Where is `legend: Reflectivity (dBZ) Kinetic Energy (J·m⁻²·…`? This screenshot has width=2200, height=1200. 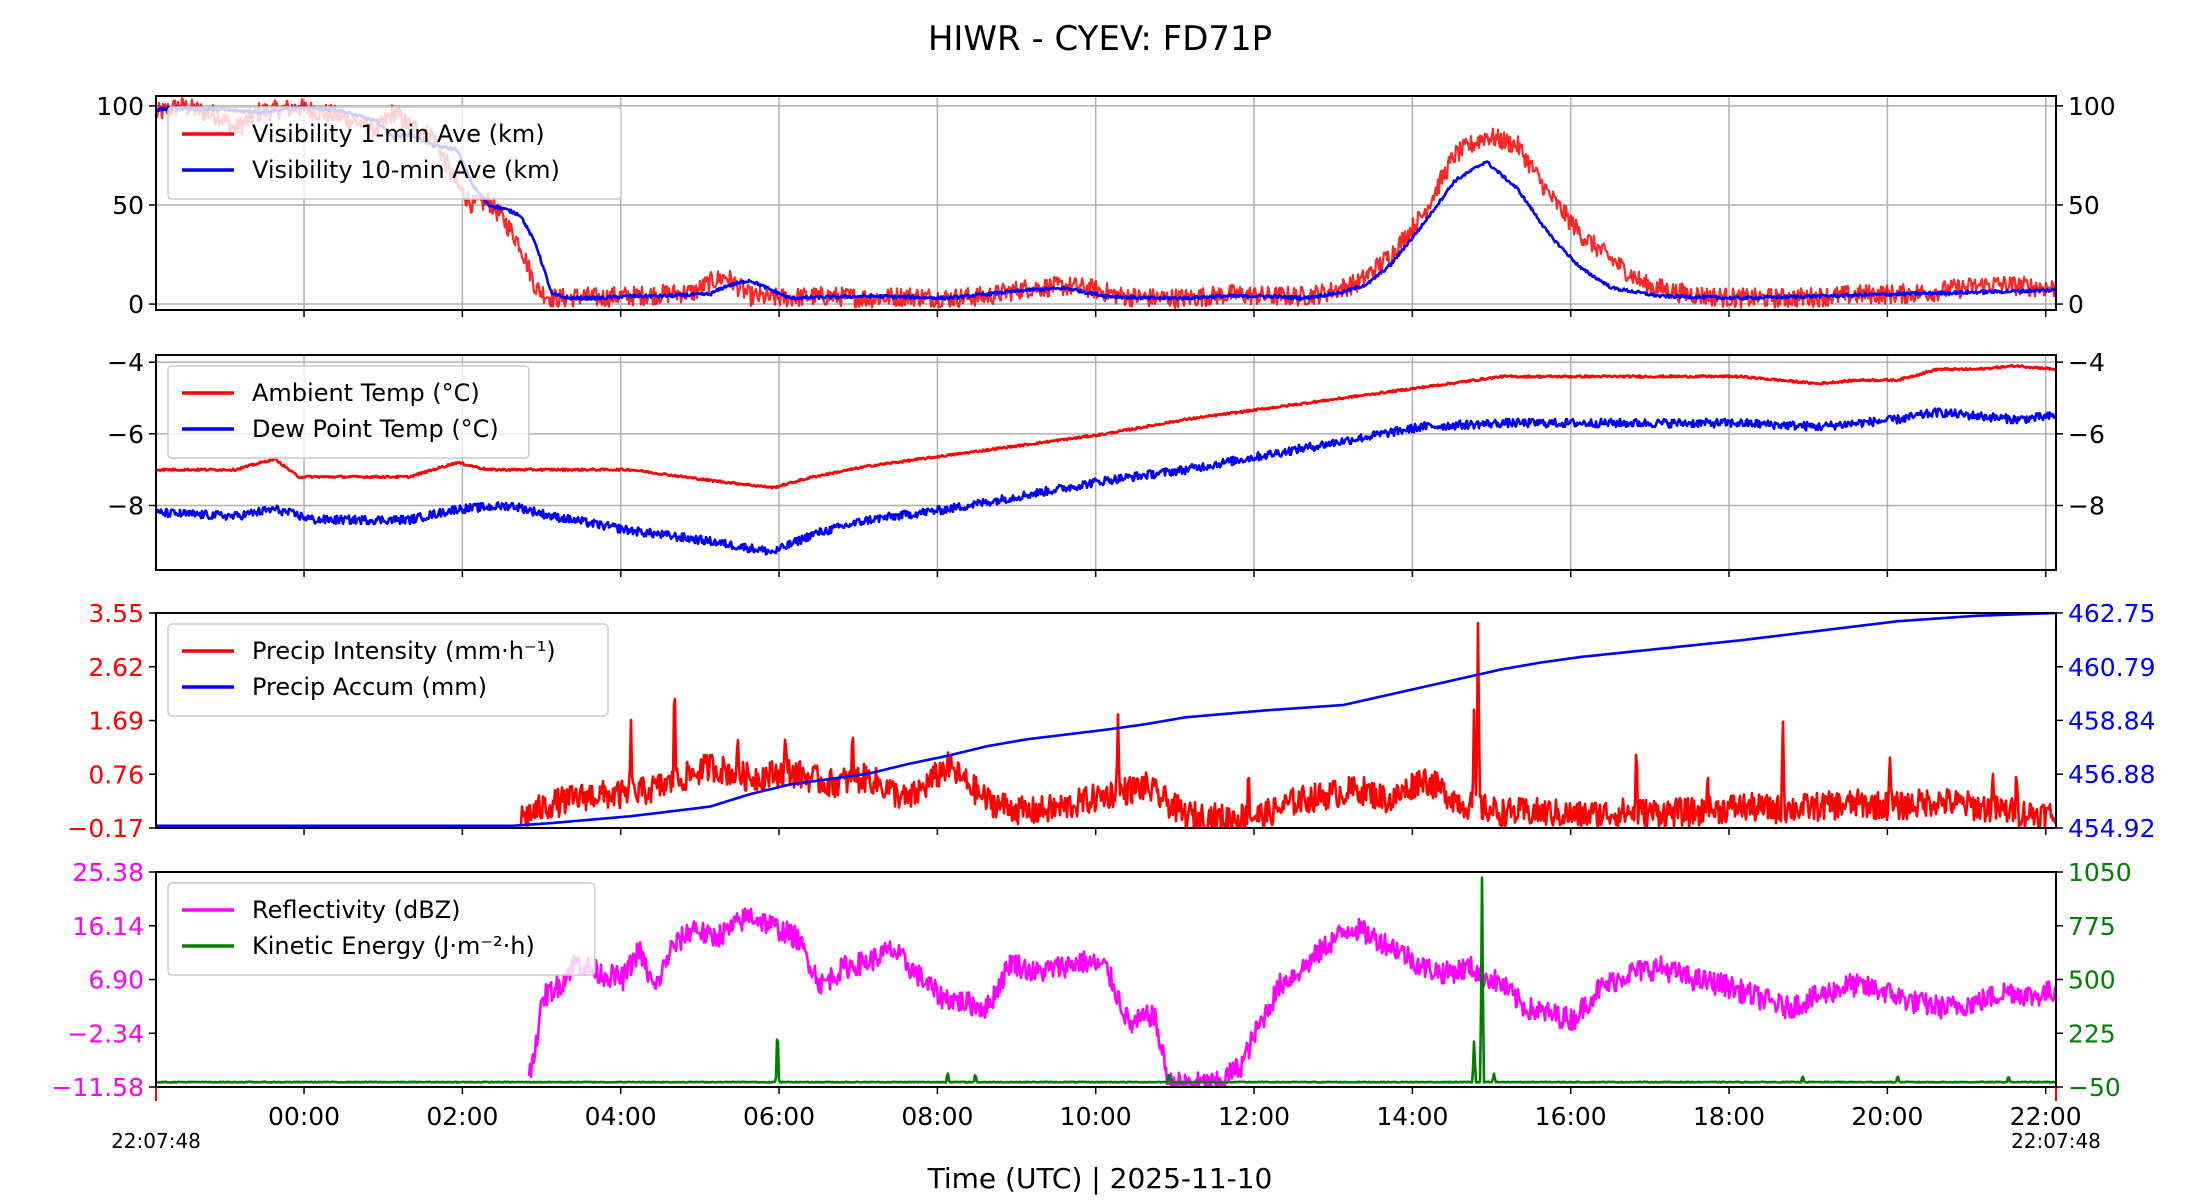 legend: Reflectivity (dBZ) Kinetic Energy (J·m⁻²·… is located at coordinates (381, 929).